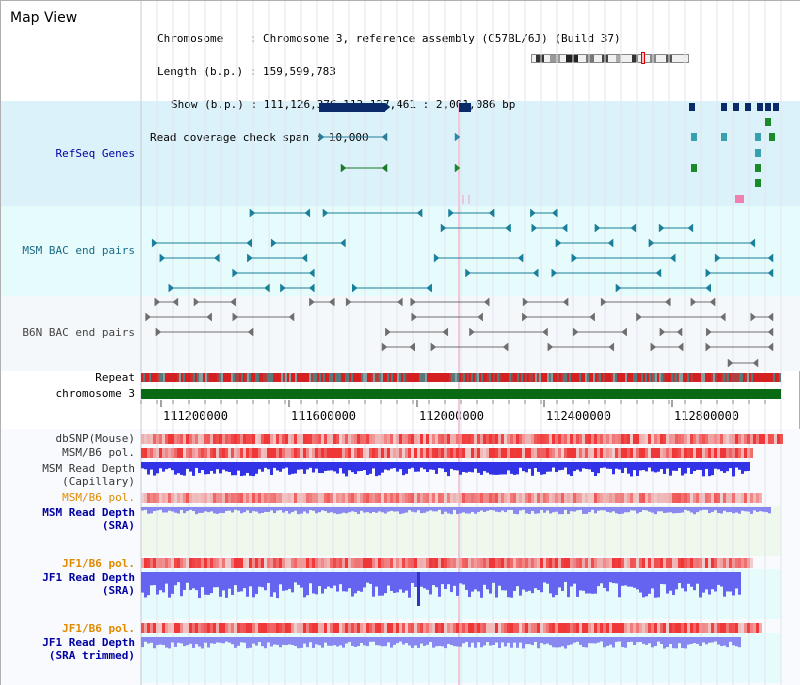  What do you see at coordinates (78, 250) in the screenshot?
I see `msm-bac-label: MSM BAC end pairs` at bounding box center [78, 250].